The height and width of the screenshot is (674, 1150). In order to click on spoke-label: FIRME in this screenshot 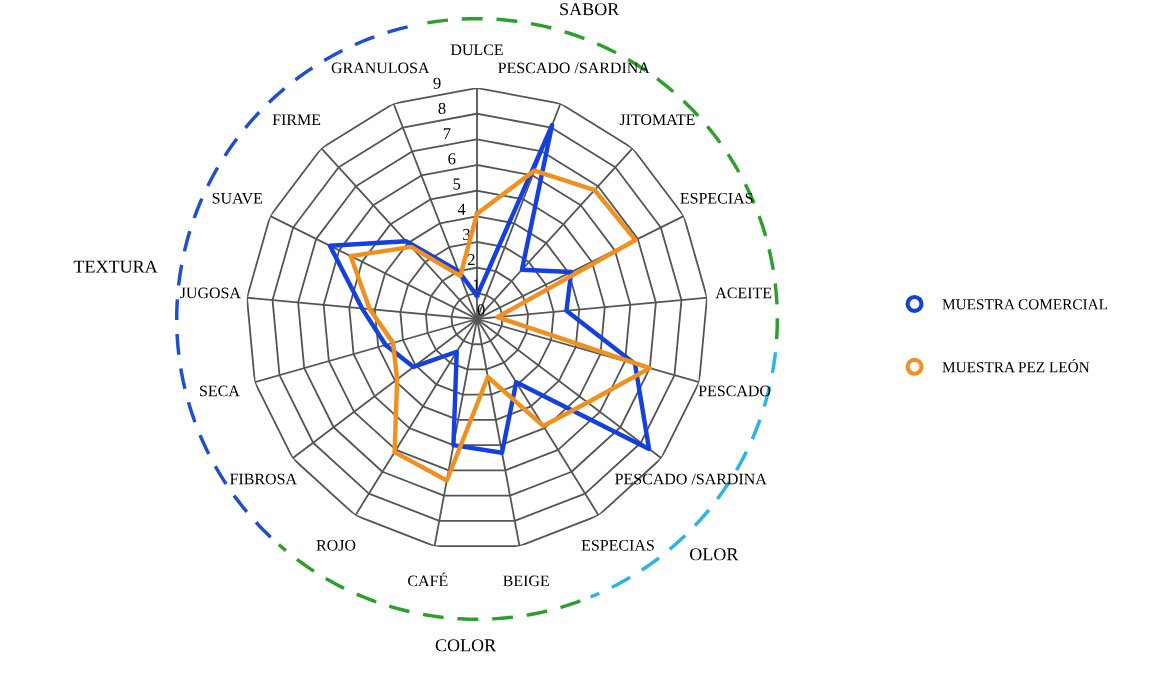, I will do `click(296, 119)`.